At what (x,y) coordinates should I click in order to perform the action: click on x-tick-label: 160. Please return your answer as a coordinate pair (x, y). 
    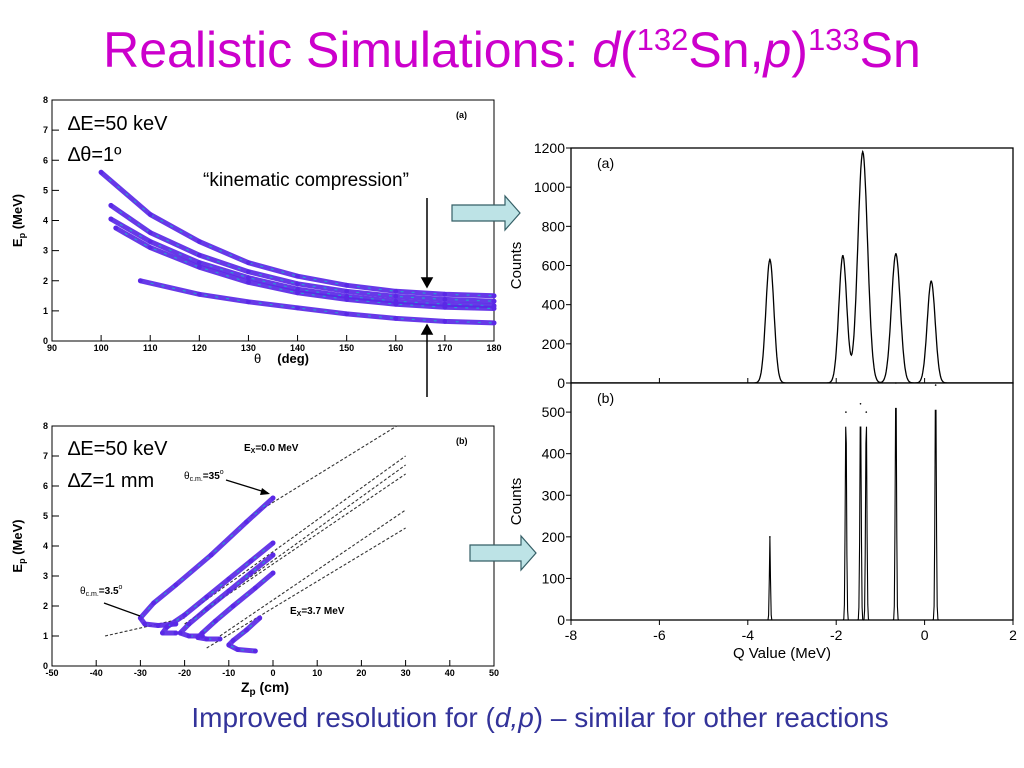
    Looking at the image, I should click on (395, 348).